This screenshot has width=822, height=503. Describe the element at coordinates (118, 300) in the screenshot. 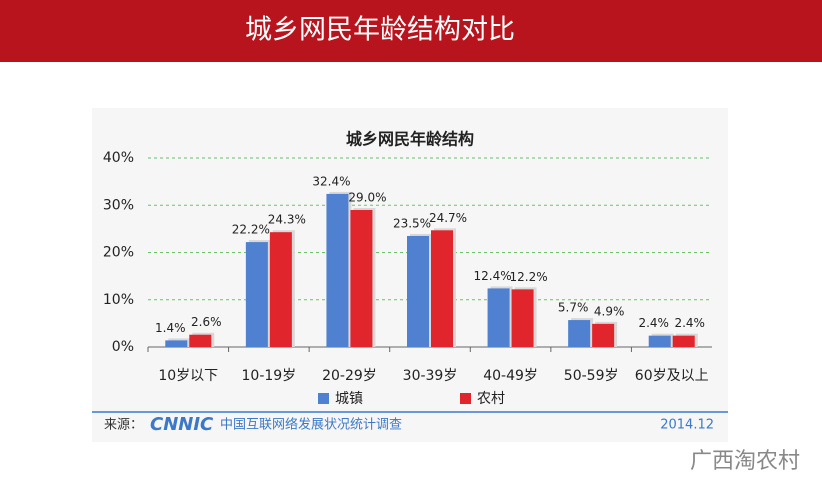

I see `y-tick-label: 10%` at that location.